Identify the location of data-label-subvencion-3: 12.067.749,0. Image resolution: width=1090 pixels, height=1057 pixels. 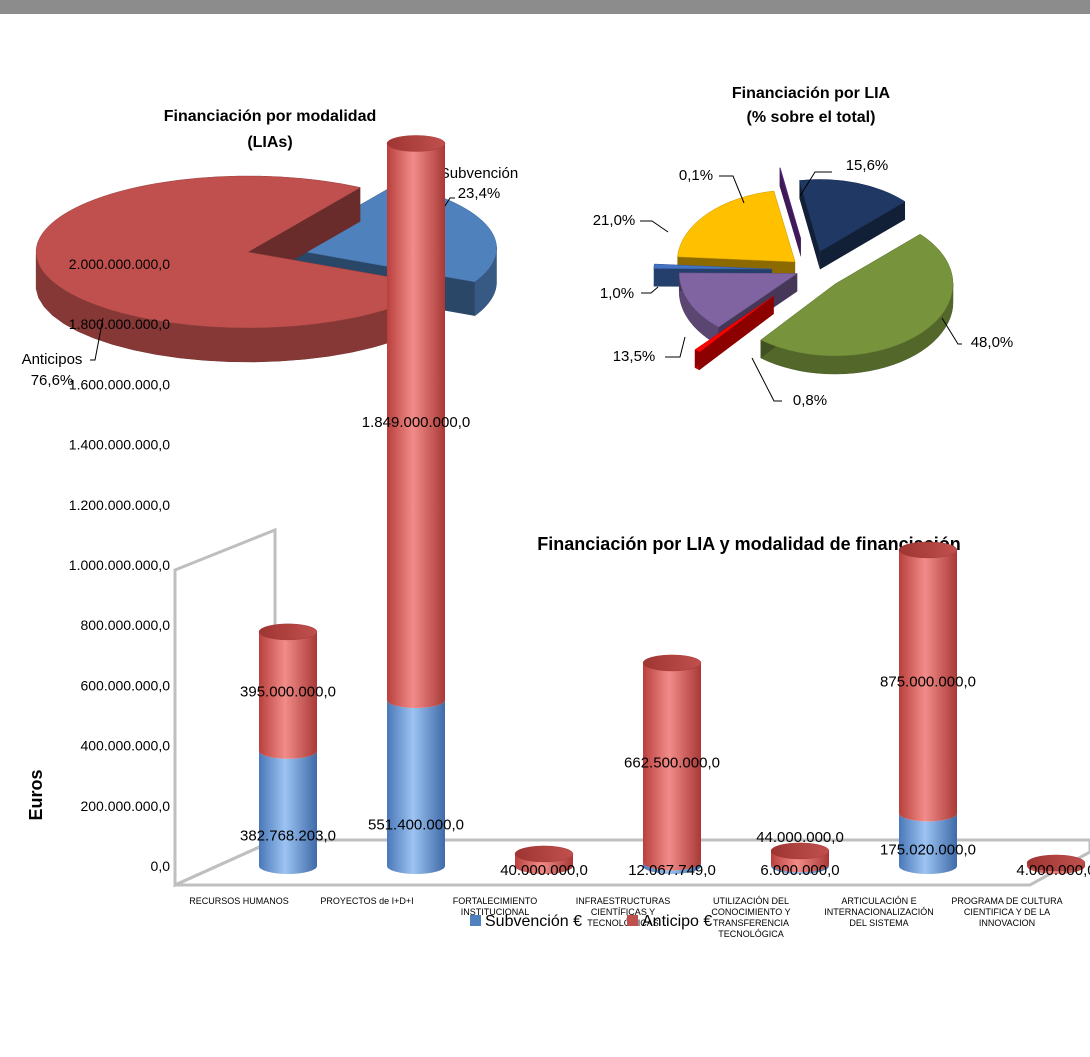
(672, 870).